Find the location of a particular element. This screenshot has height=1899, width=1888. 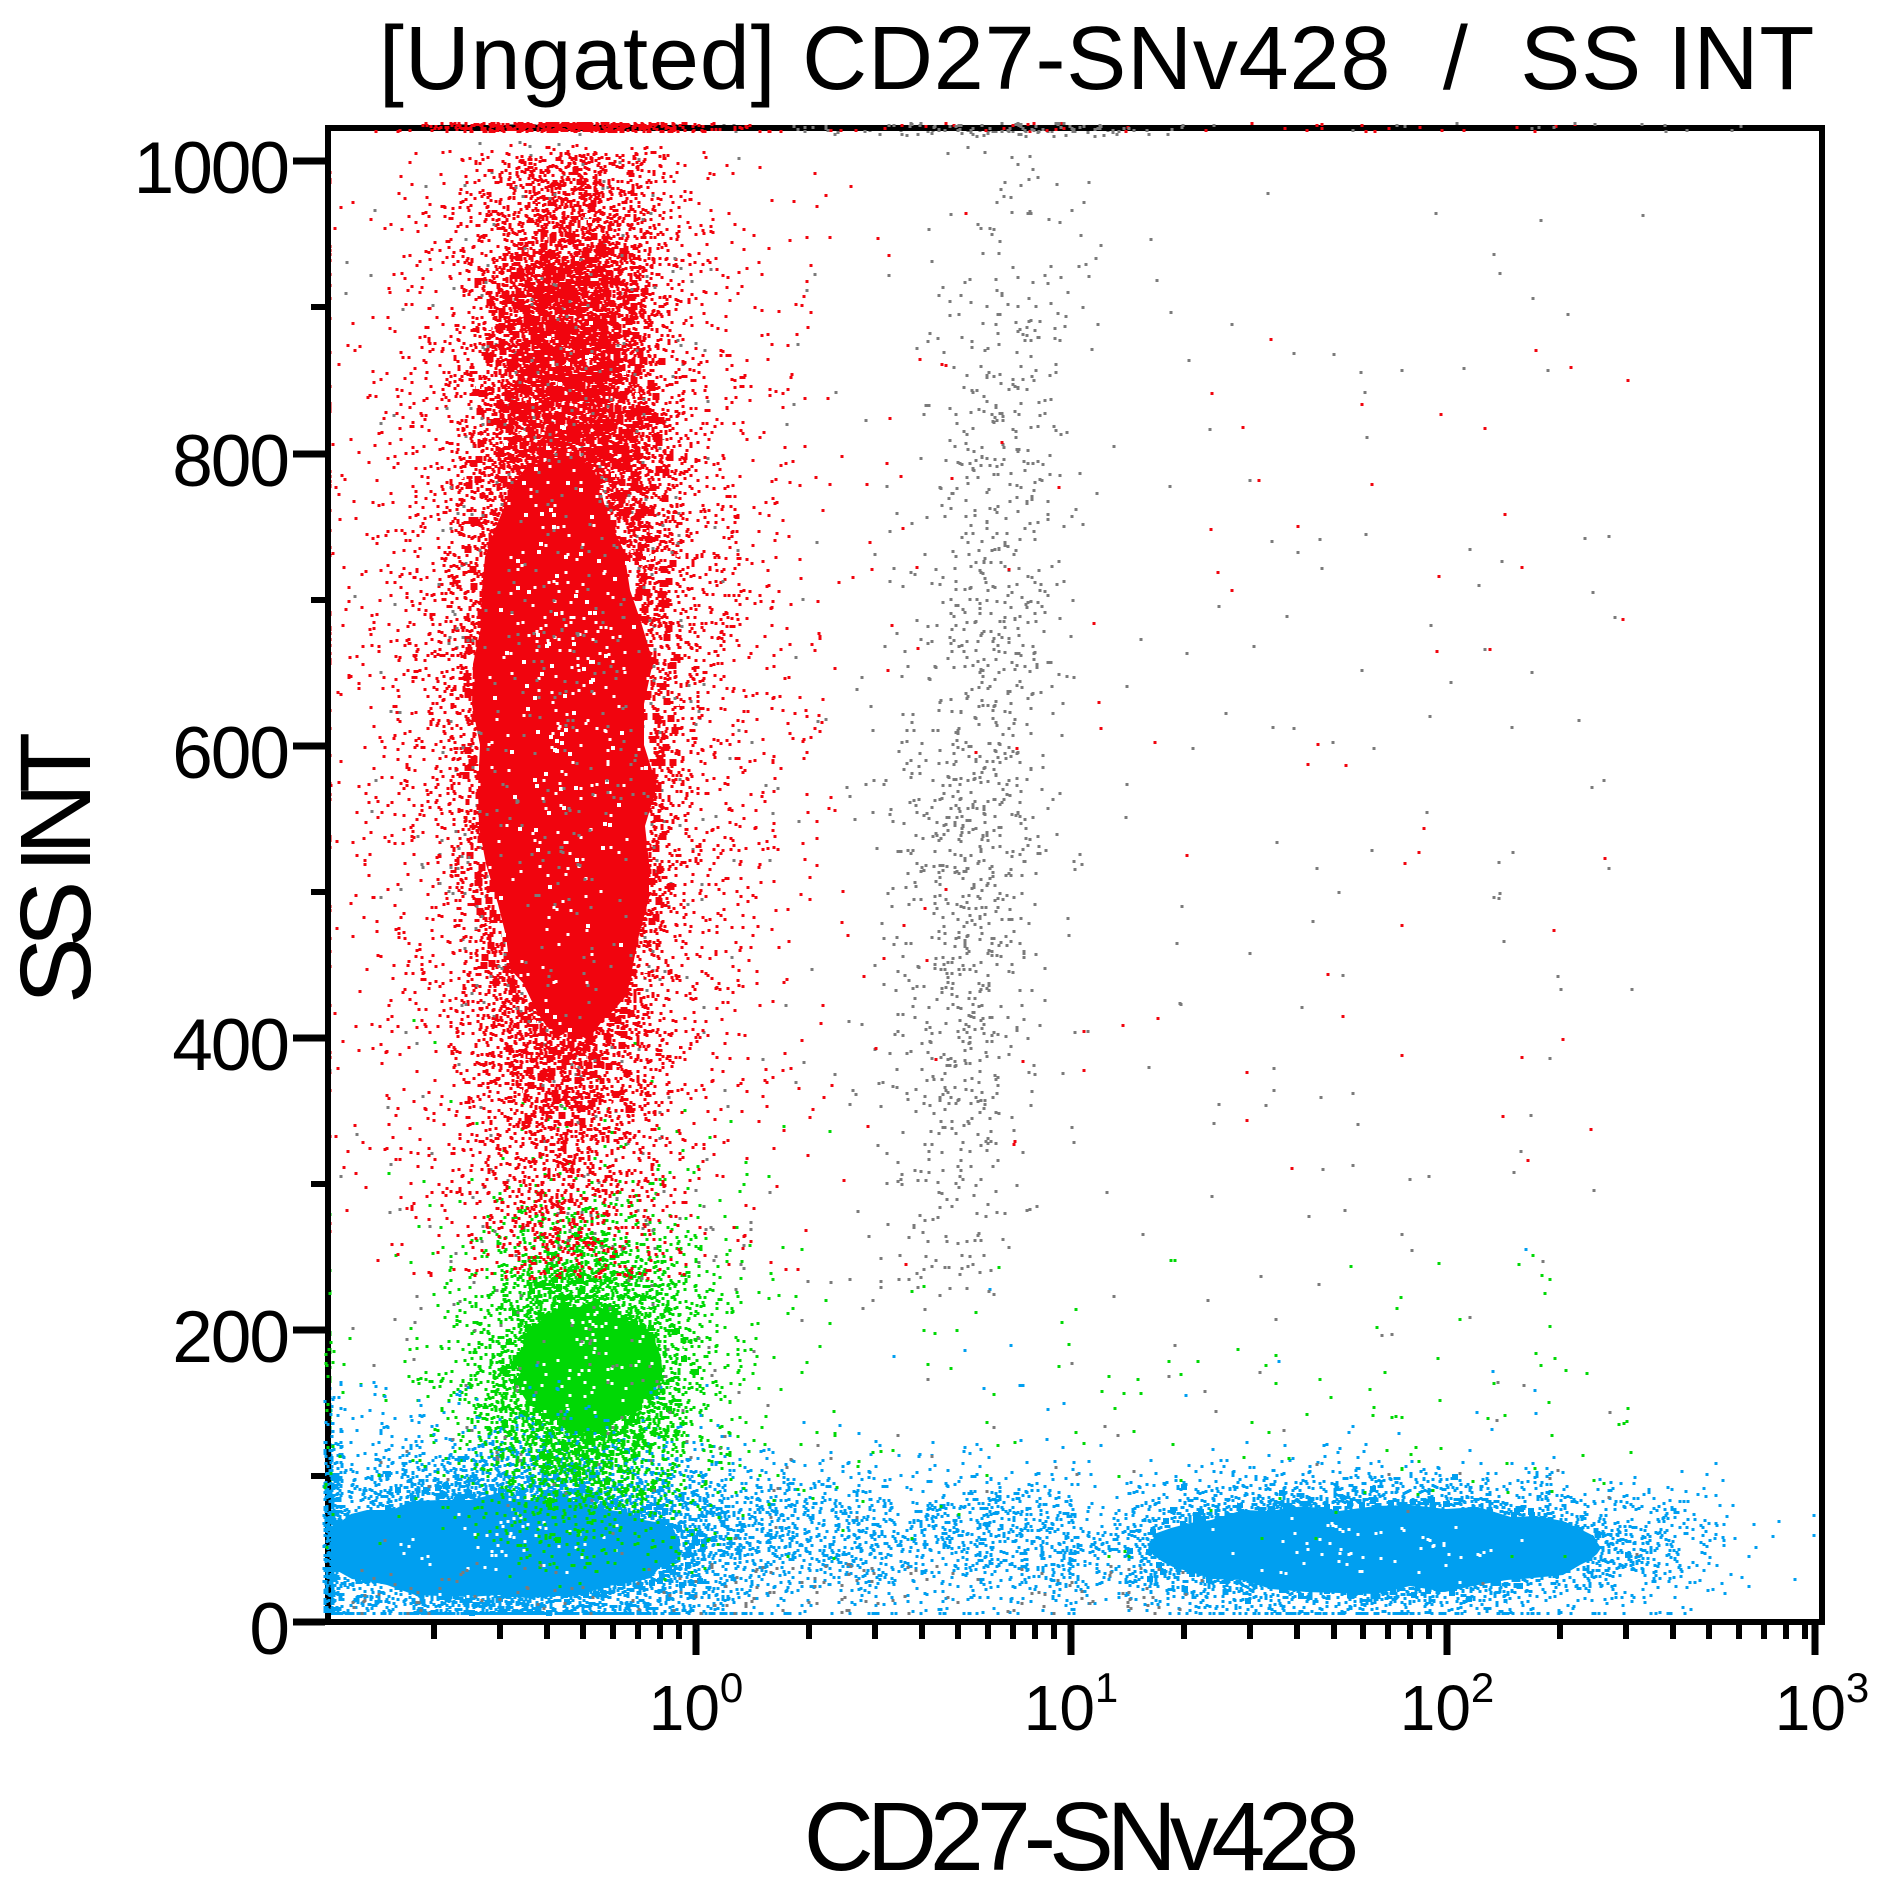

svg-text: CD27-SNv428 is located at coordinates (1079, 1836).